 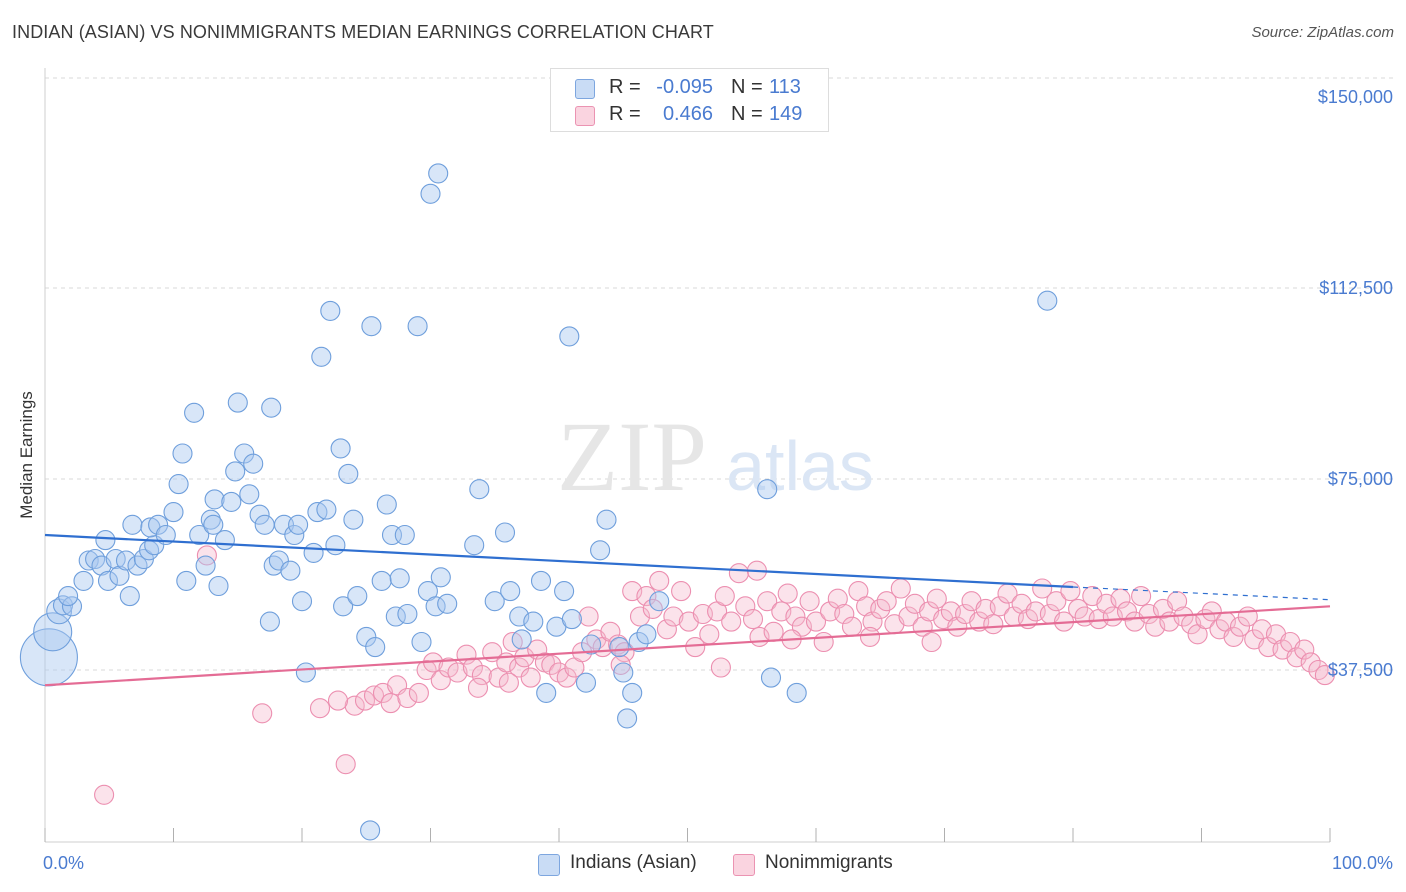 I want to click on legend-r-value: 0.466, so click(x=687, y=114).